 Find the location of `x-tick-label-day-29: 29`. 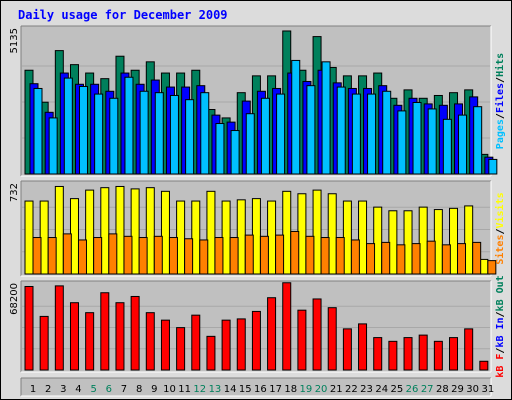

x-tick-label-day-29: 29 is located at coordinates (457, 389).